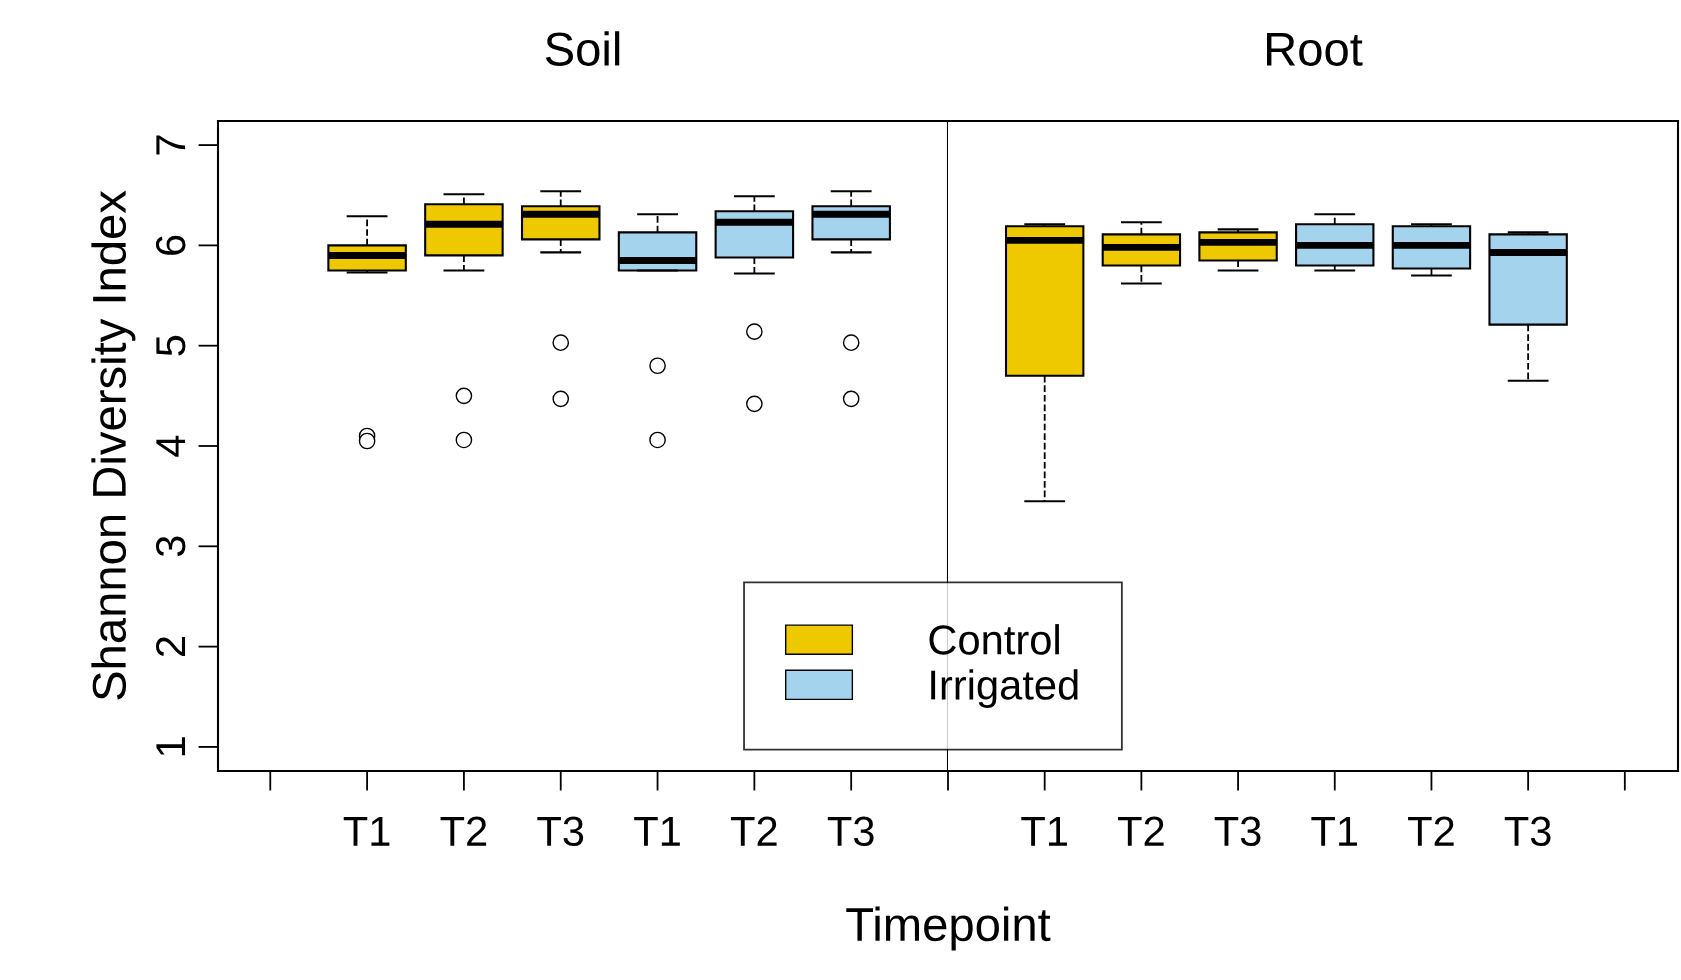  Describe the element at coordinates (1004, 689) in the screenshot. I see `legend-label: Irrigated` at that location.